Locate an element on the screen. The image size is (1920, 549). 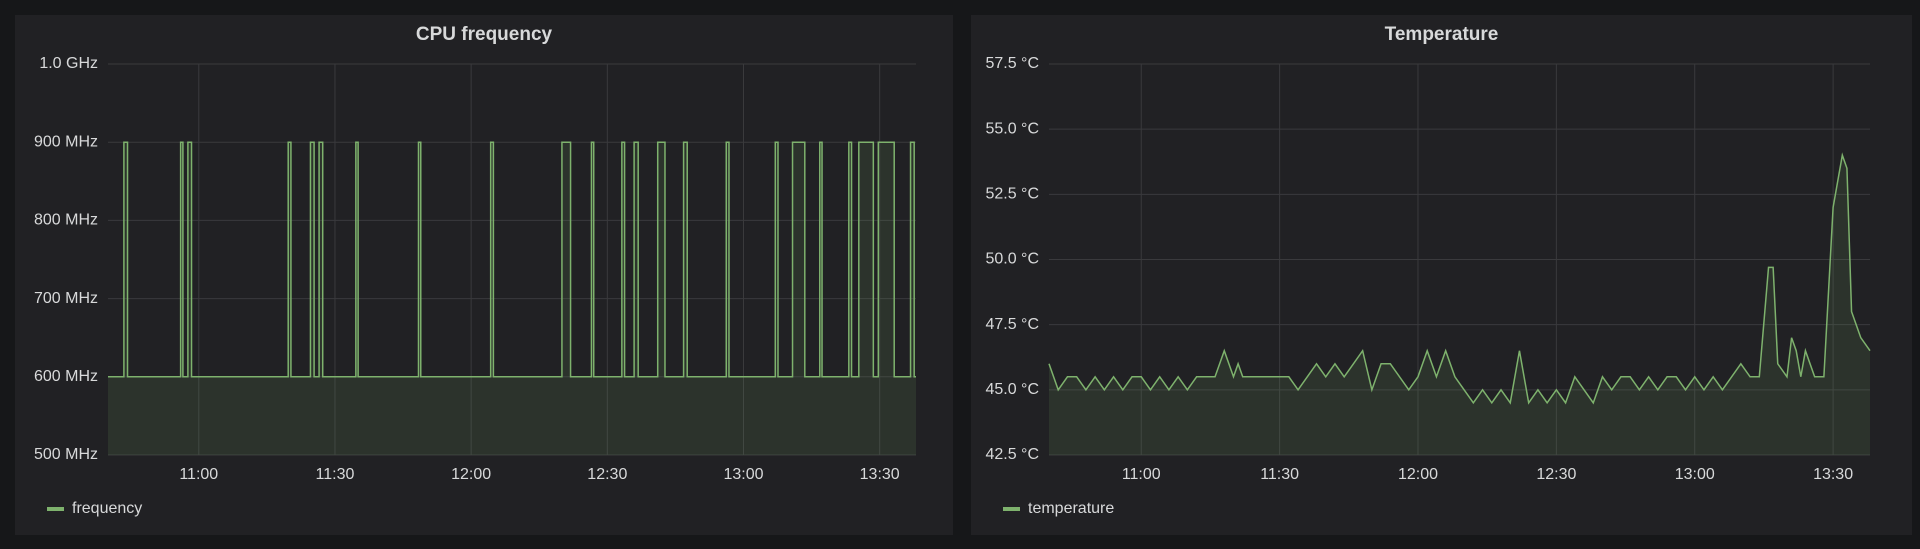
legend-label: frequency is located at coordinates (107, 508).